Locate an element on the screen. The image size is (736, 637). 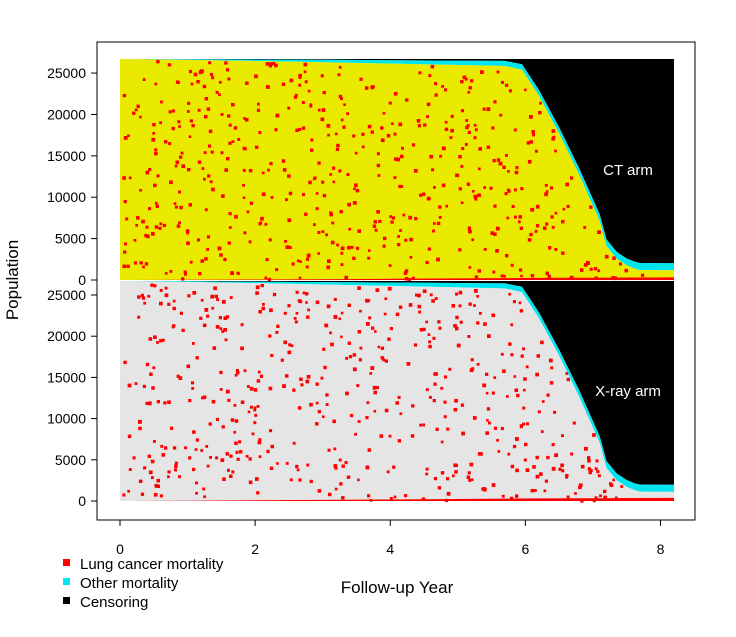
ct-arm-label: CT arm is located at coordinates (628, 170).